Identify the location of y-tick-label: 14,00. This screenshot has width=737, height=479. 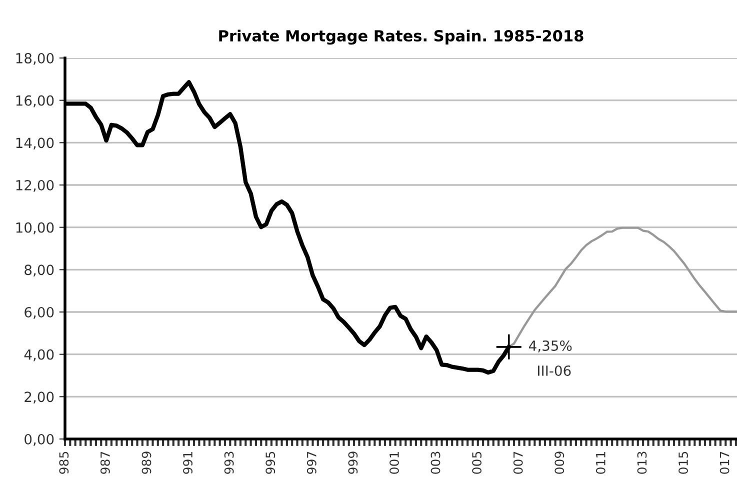
(35, 144).